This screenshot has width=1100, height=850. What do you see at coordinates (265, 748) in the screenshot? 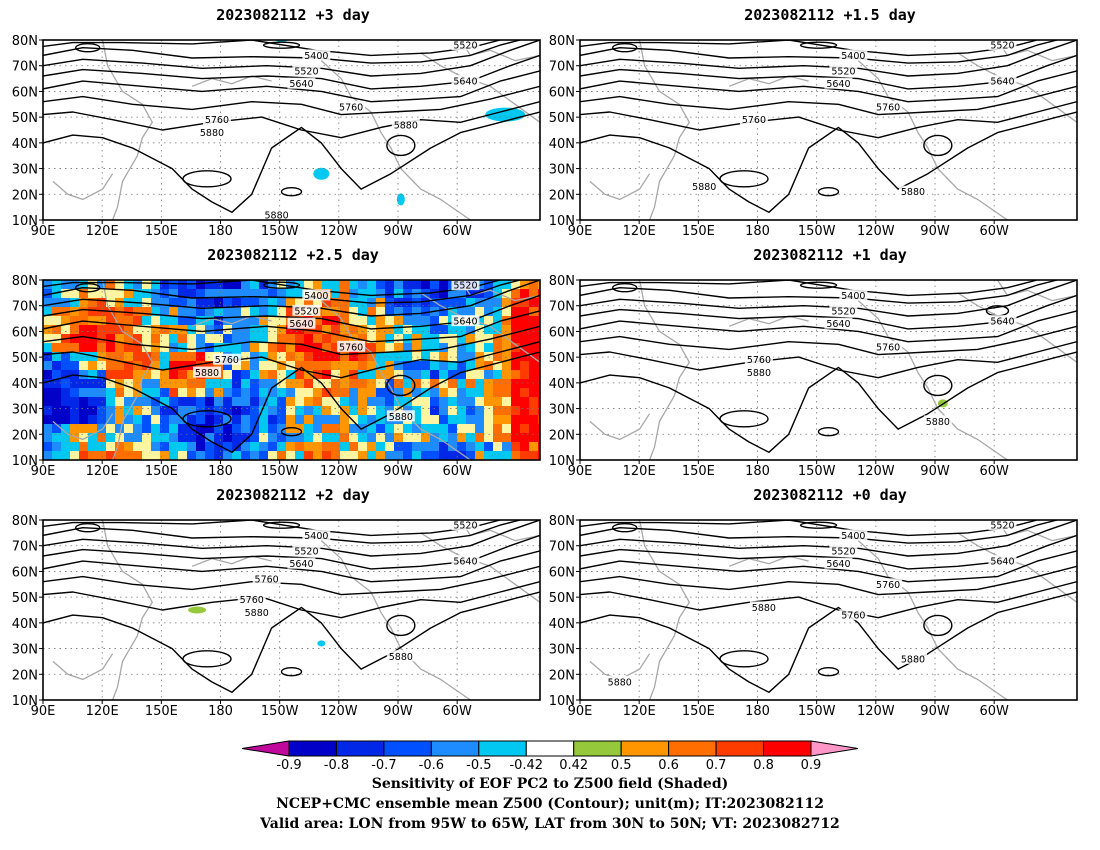
I see `colorbar-lower-triangle` at bounding box center [265, 748].